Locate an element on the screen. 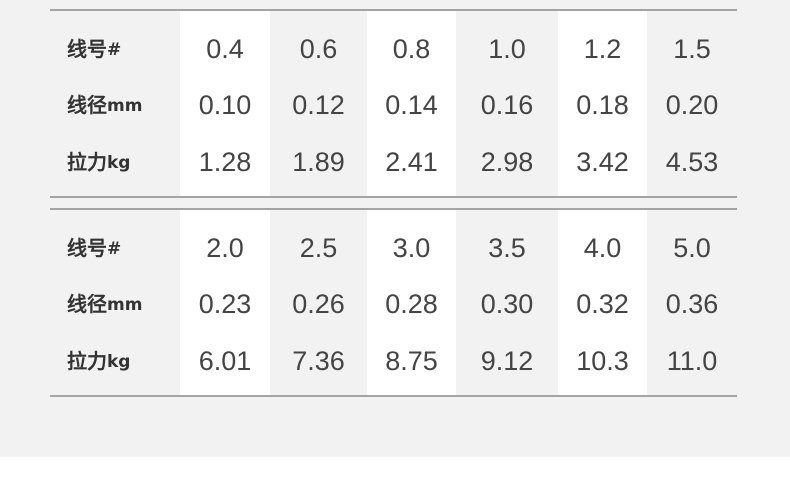  cell-value: 1.5 is located at coordinates (692, 49).